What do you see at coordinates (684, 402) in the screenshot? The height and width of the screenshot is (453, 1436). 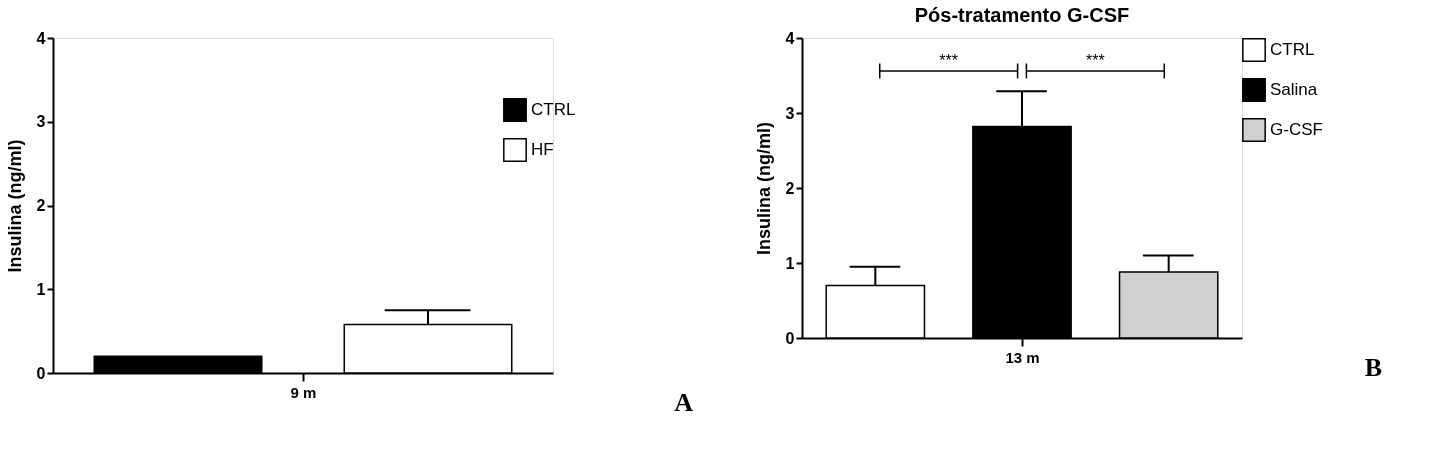 I see `text: A` at bounding box center [684, 402].